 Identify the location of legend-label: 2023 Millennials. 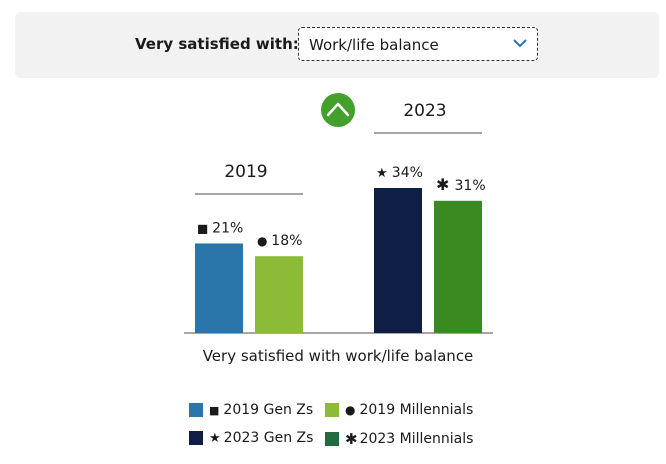
(416, 439).